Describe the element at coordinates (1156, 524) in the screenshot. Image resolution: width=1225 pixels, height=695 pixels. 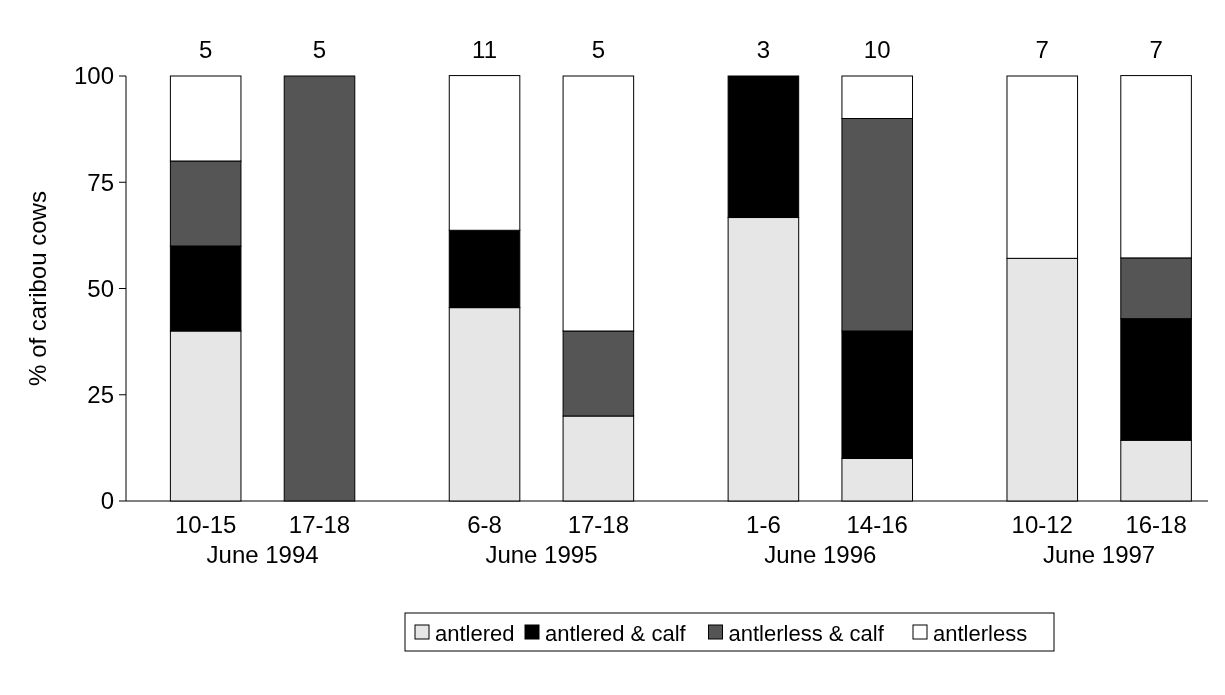
I see `x-tick-label: 16-18` at that location.